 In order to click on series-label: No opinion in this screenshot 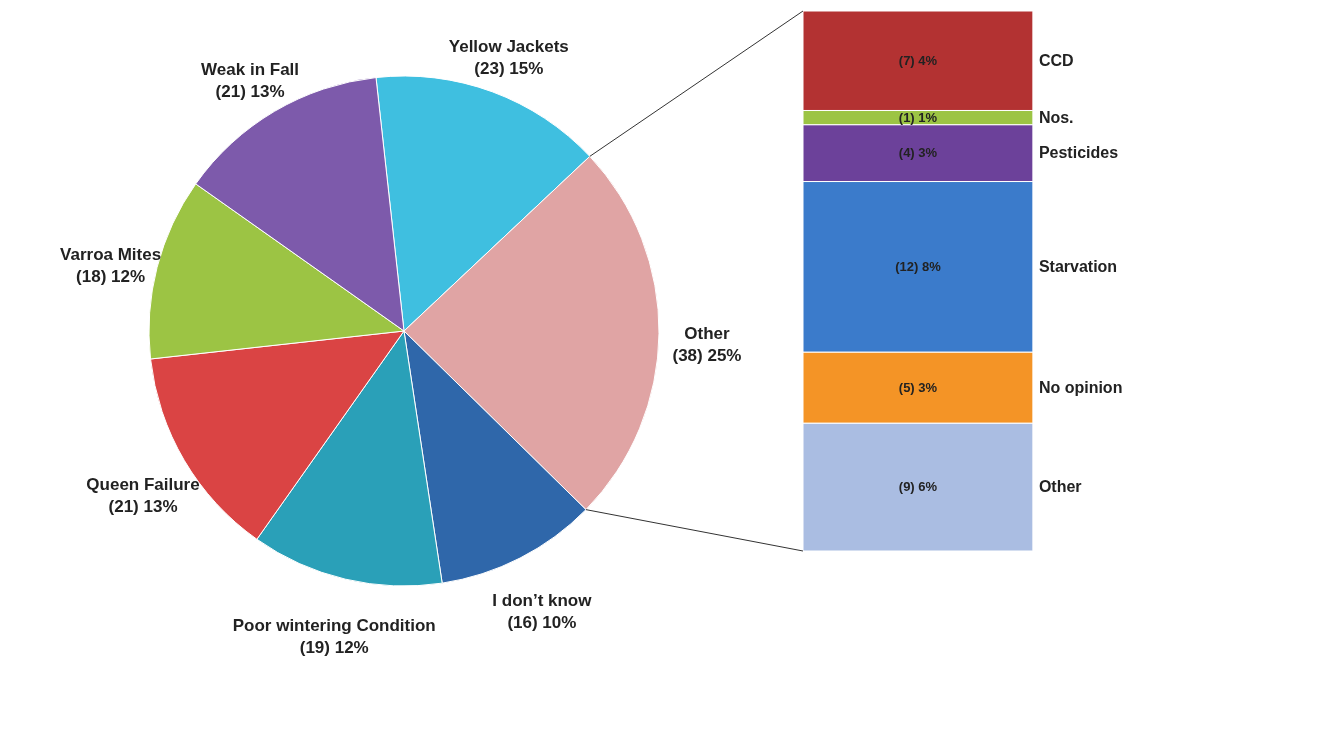, I will do `click(1080, 387)`.